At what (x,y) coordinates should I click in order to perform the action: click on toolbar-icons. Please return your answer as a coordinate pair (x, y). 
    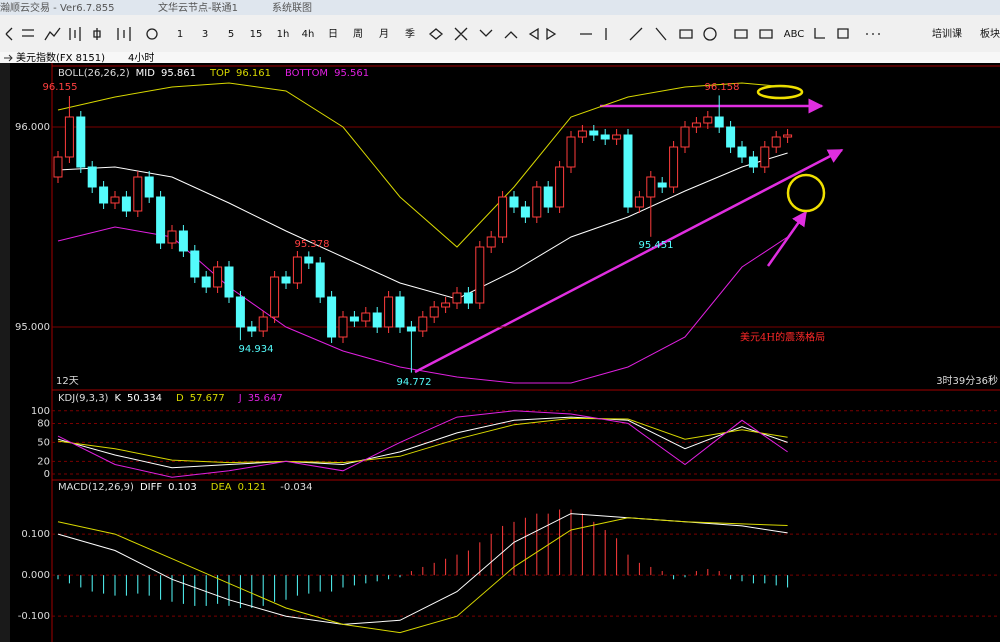
    Looking at the image, I should click on (442, 34).